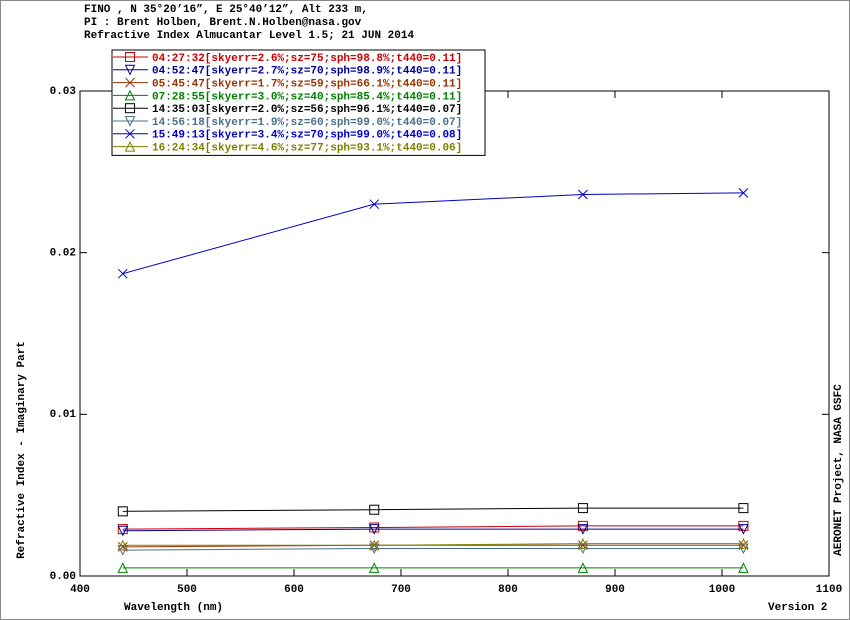 The image size is (850, 620). I want to click on x-axis-label: Wavelength (nm), so click(173, 608).